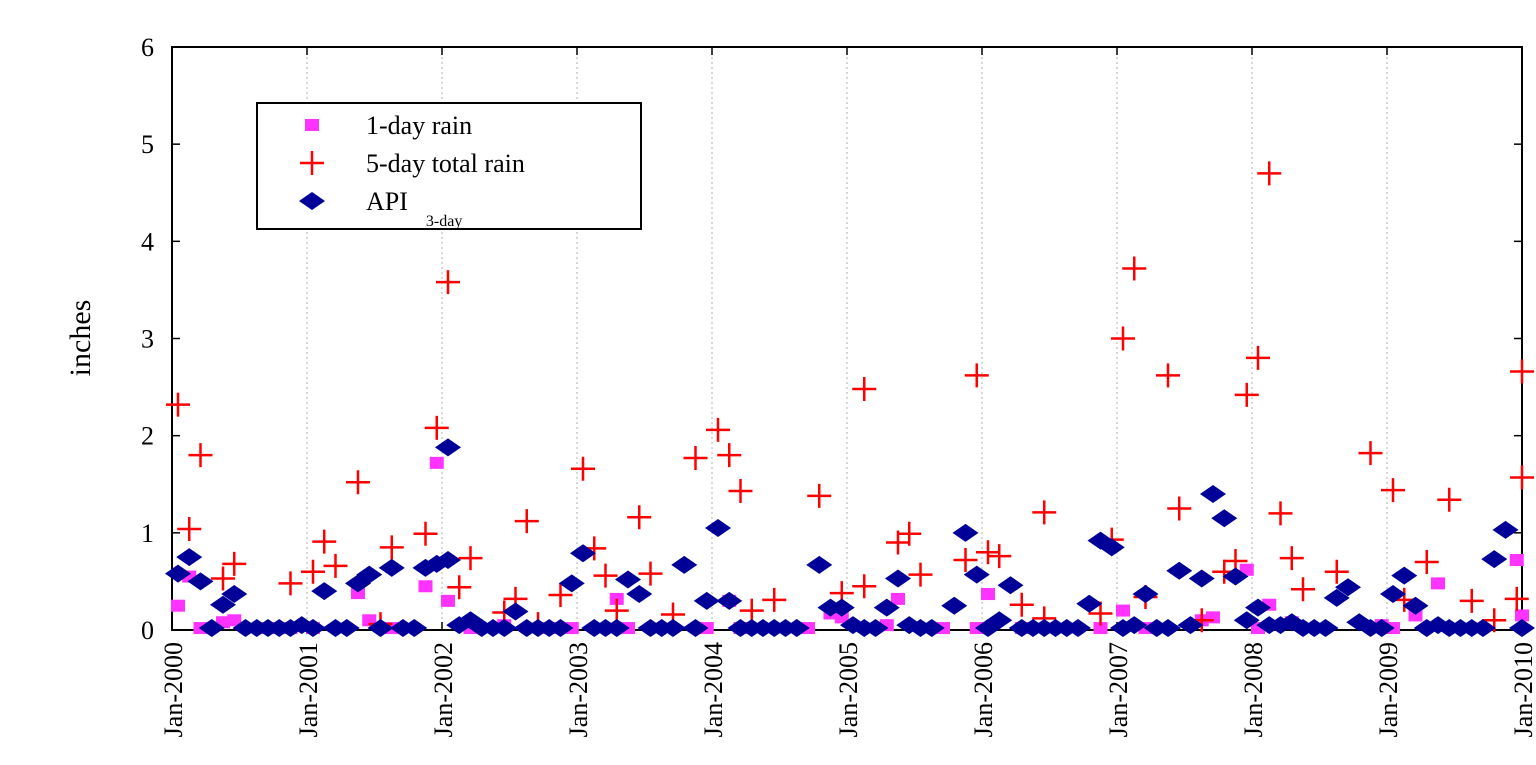  I want to click on x-tick-label: Jan-2000, so click(173, 689).